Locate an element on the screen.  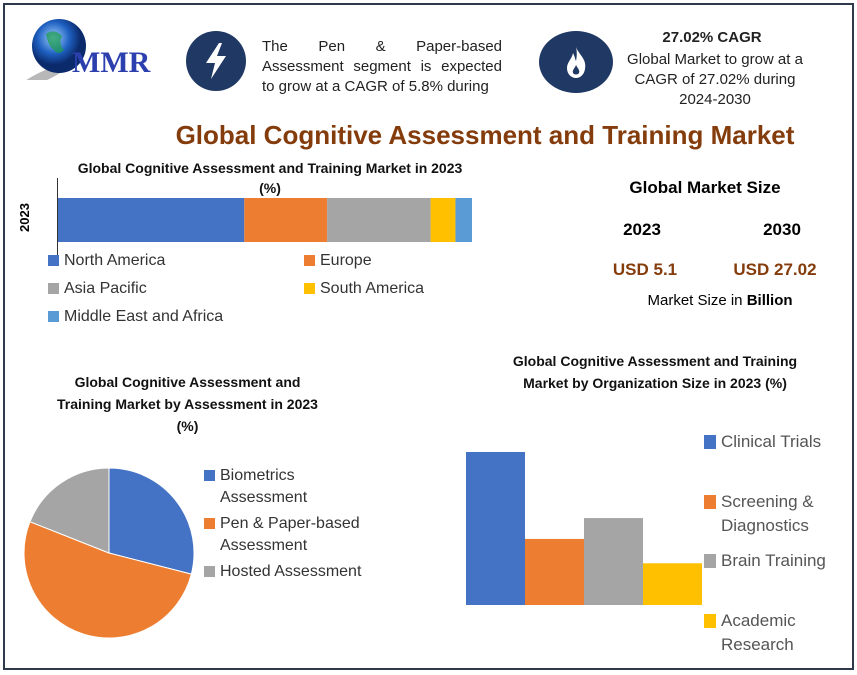
legend-label: Academic Research is located at coordinates (758, 632).